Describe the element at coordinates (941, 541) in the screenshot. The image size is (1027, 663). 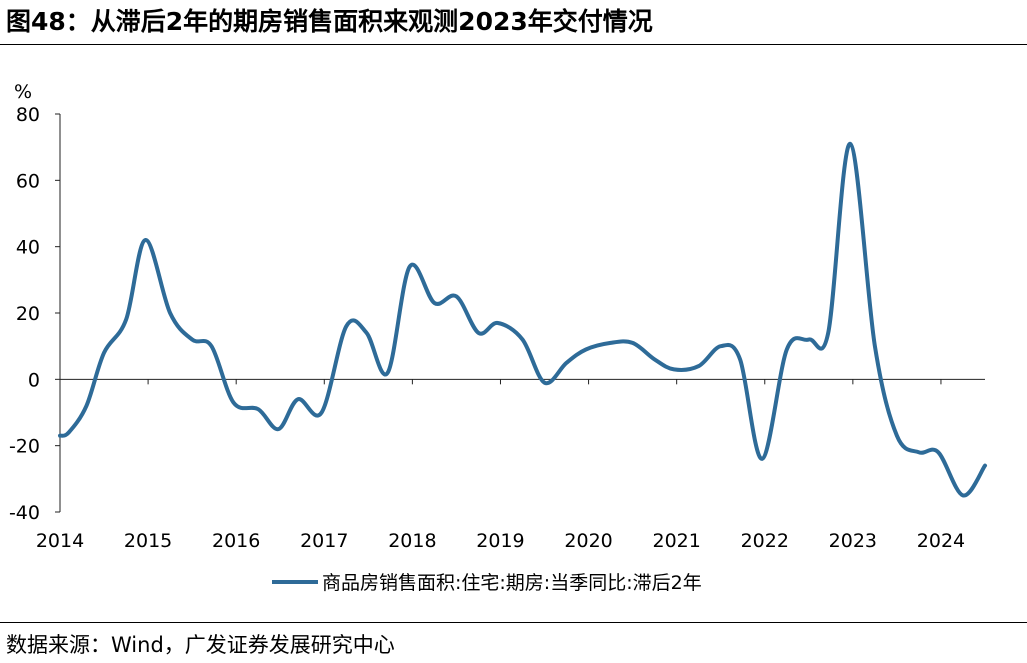
I see `x-tick-label: 2024` at that location.